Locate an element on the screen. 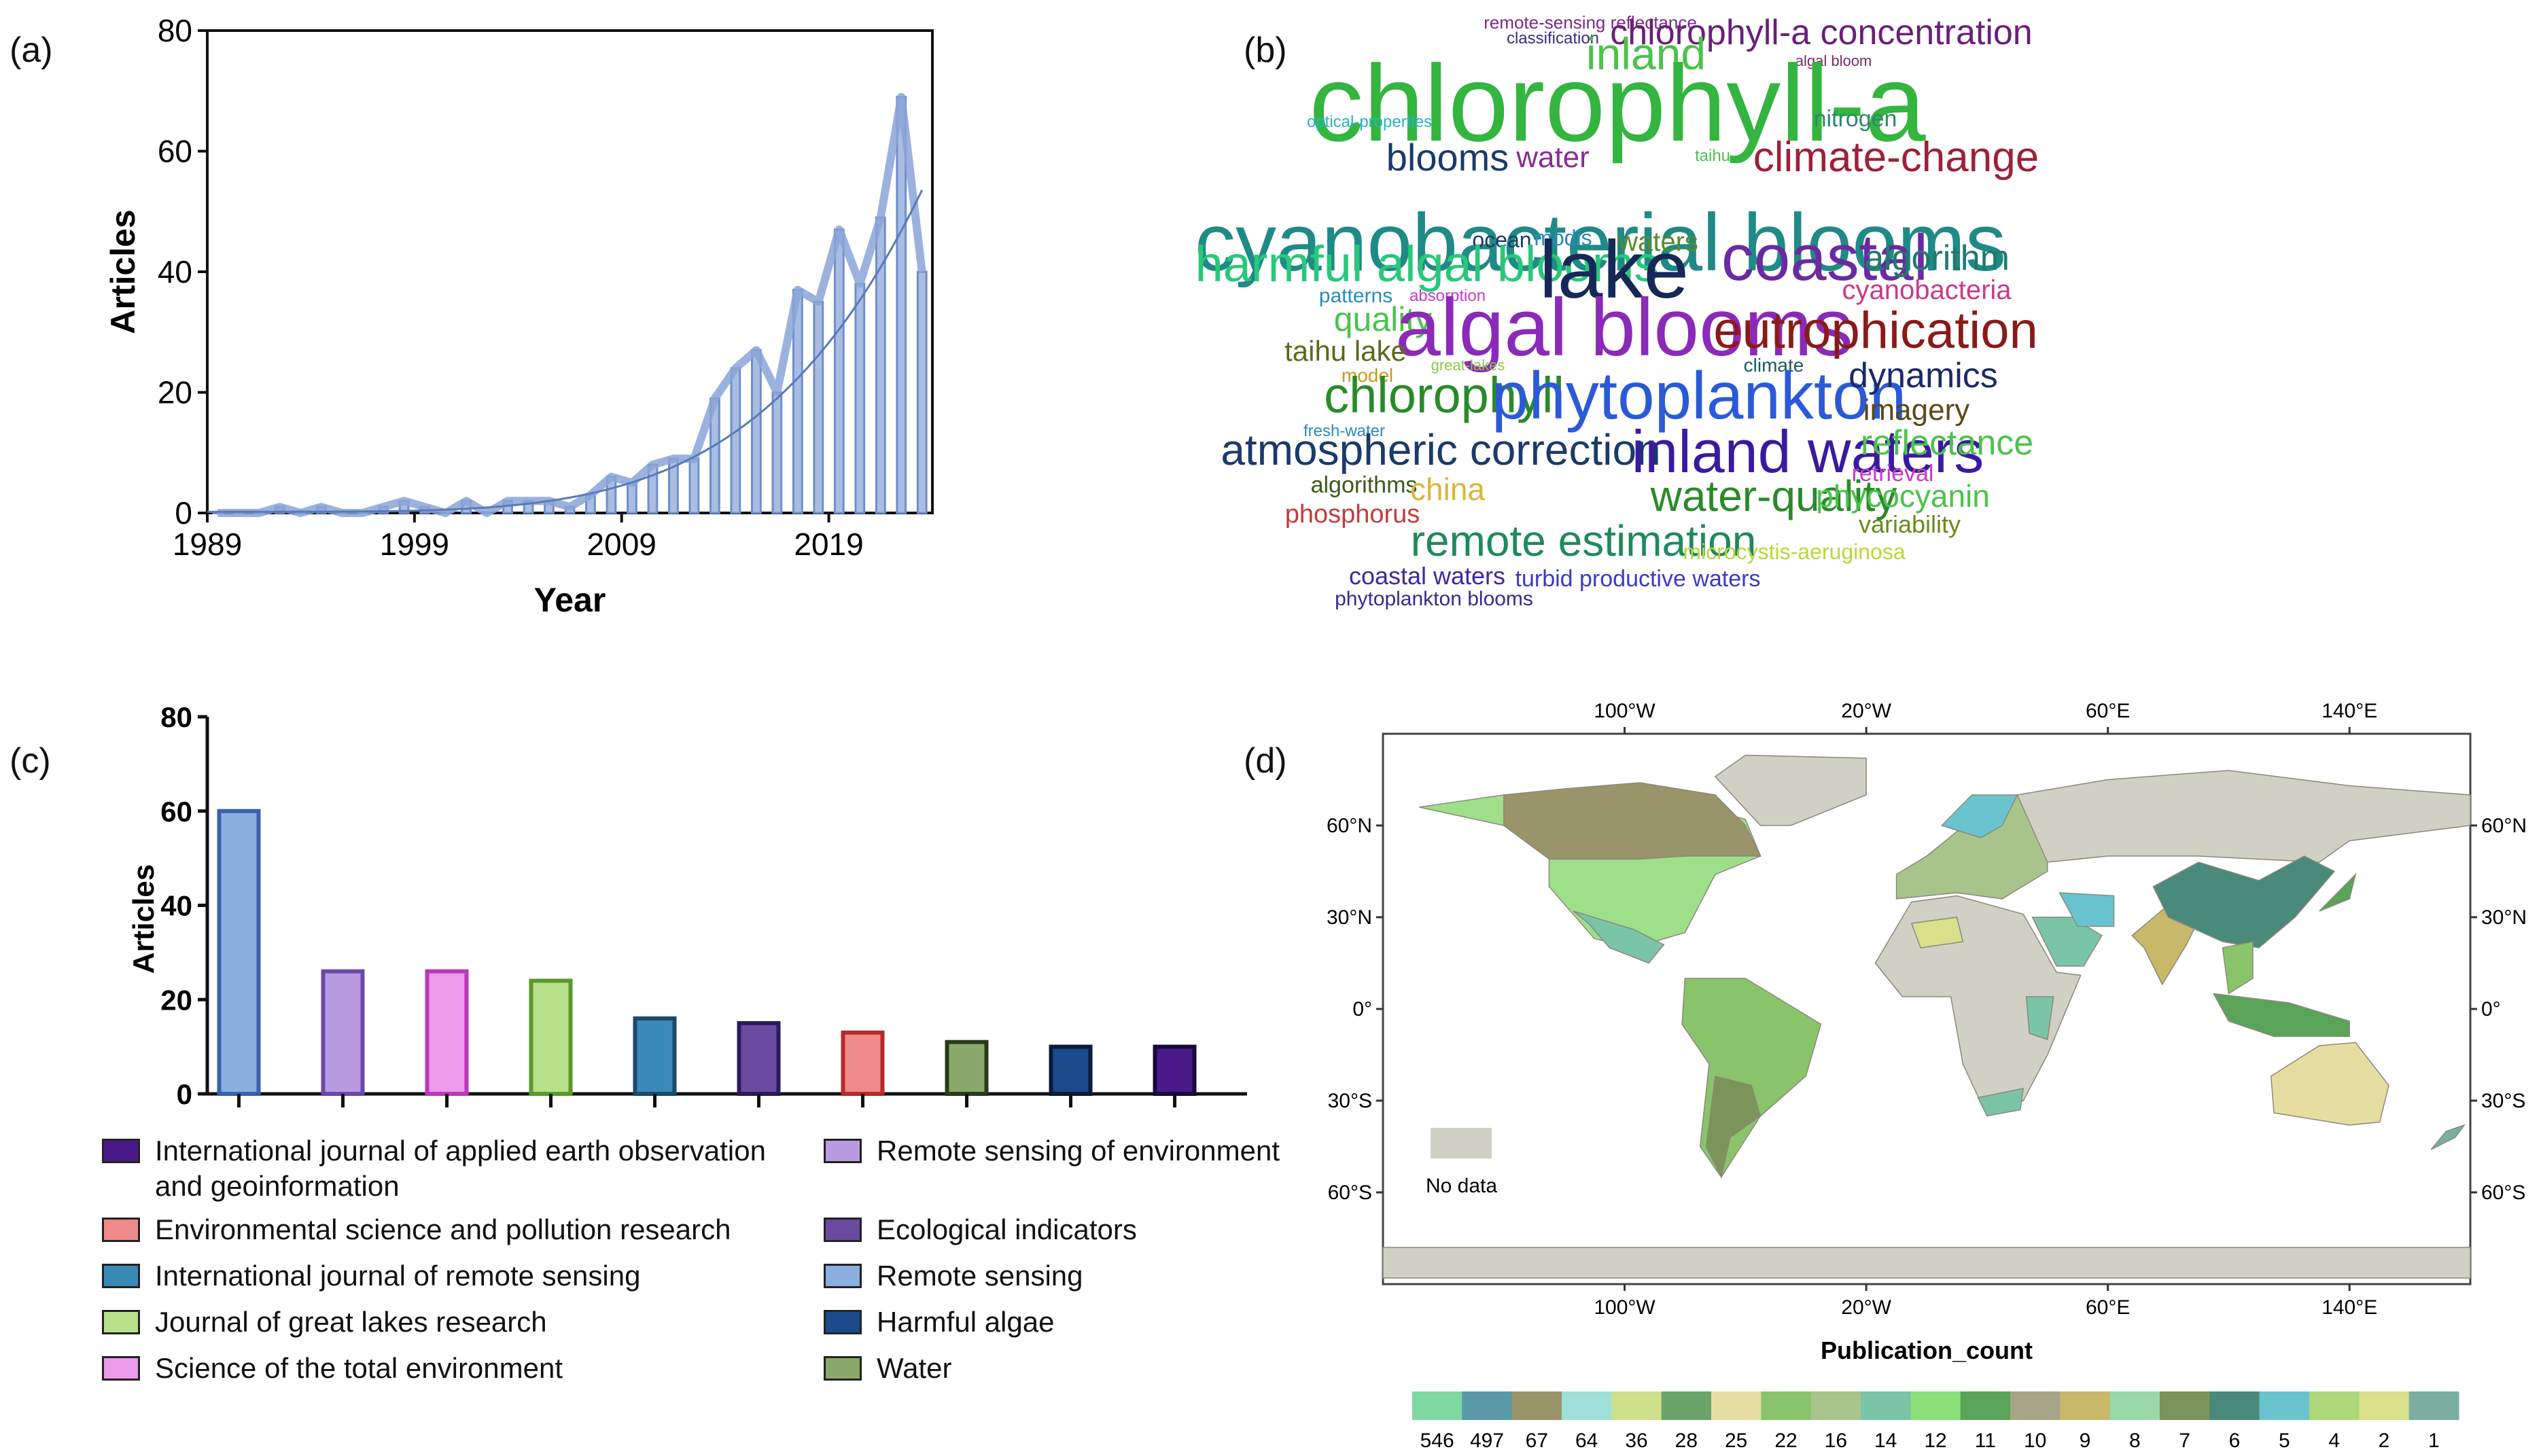 This screenshot has width=2541, height=1456. region-se-asia is located at coordinates (2238, 968).